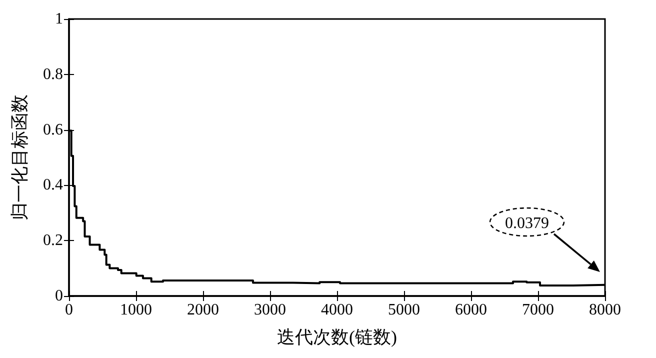 The width and height of the screenshot is (656, 358). I want to click on y-tick-label: 1, so click(59, 19).